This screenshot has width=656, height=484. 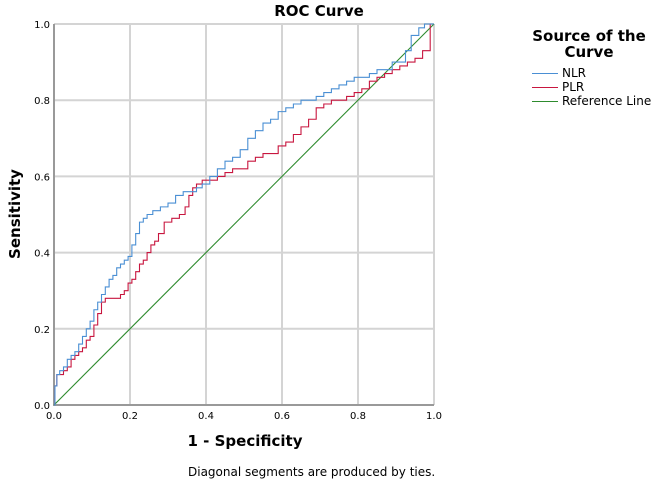 I want to click on x-tick-label: 0.8, so click(x=358, y=416).